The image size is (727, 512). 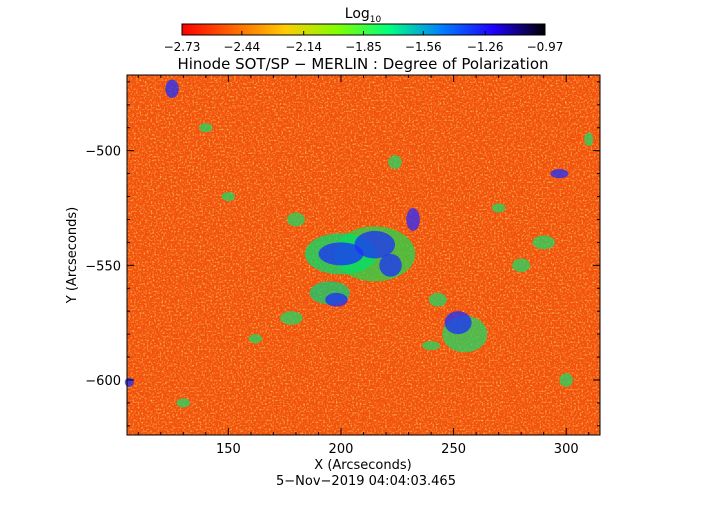 I want to click on x-tick-label: 150, so click(x=228, y=449).